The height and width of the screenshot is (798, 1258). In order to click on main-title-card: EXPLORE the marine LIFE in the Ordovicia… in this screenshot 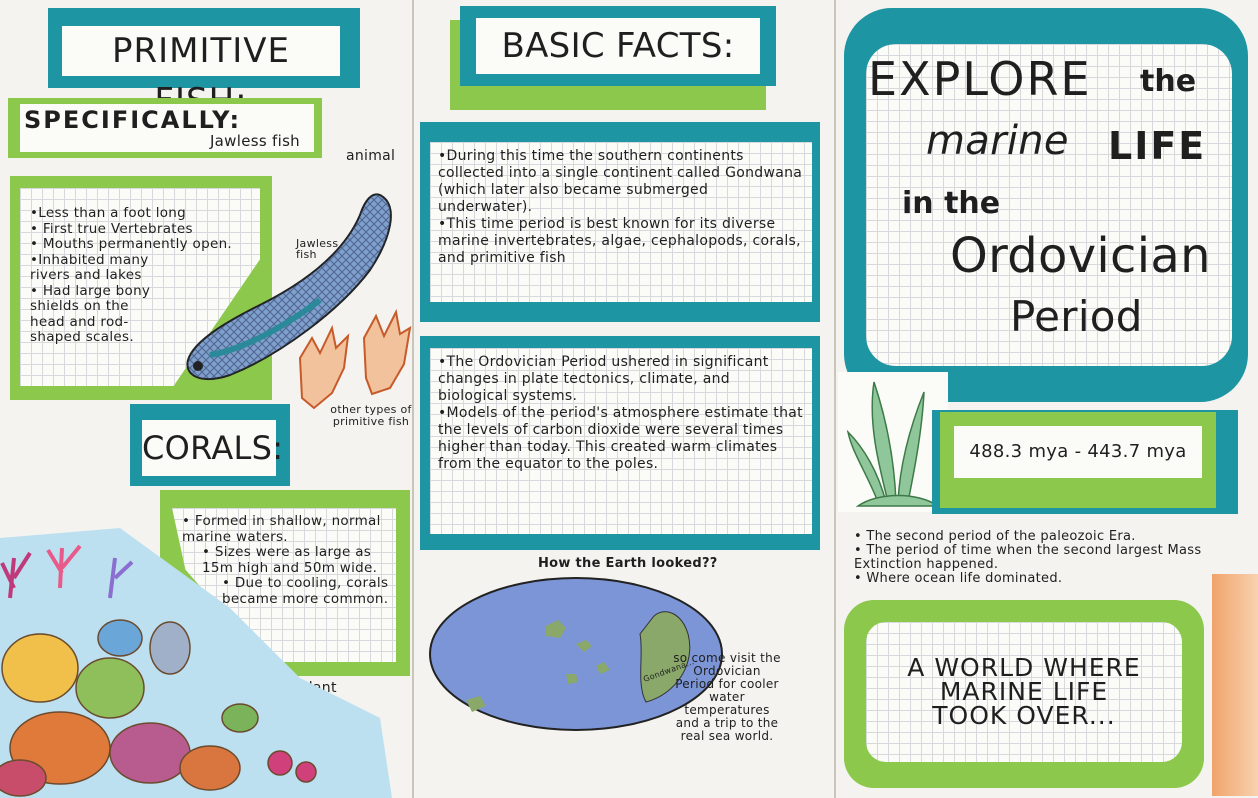, I will do `click(1049, 205)`.